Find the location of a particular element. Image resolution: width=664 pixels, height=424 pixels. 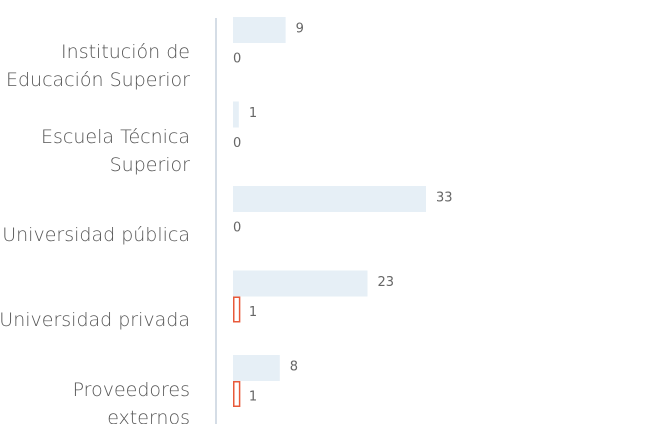

value-label: 23 is located at coordinates (386, 282).